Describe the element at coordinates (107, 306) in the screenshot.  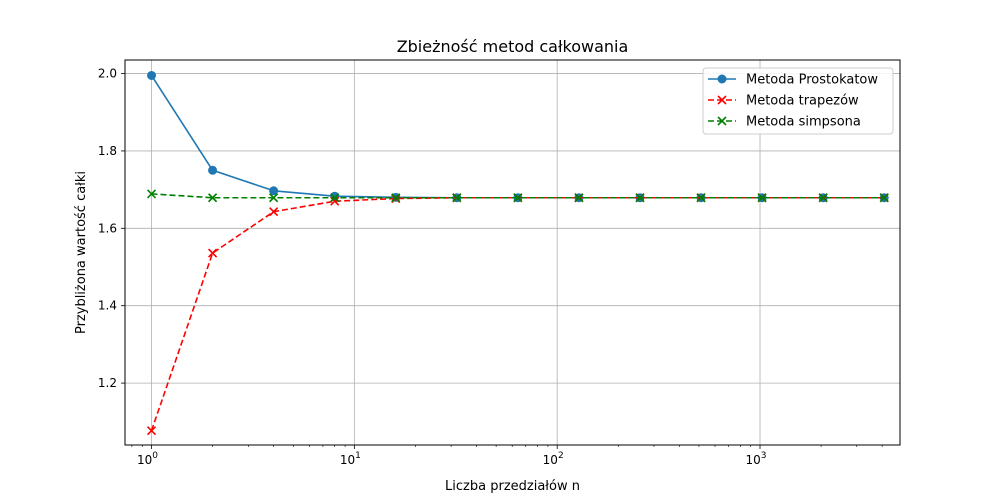
I see `y-tick-label: 1.4` at that location.